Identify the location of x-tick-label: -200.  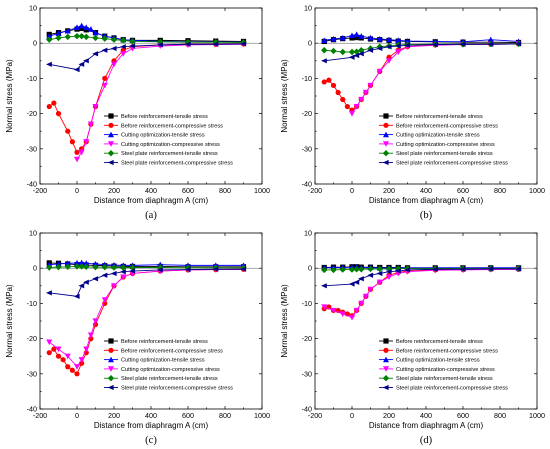
(40, 415).